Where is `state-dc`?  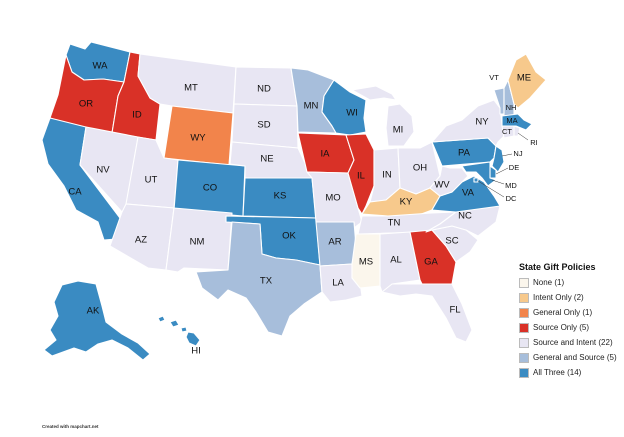 state-dc is located at coordinates (476, 180).